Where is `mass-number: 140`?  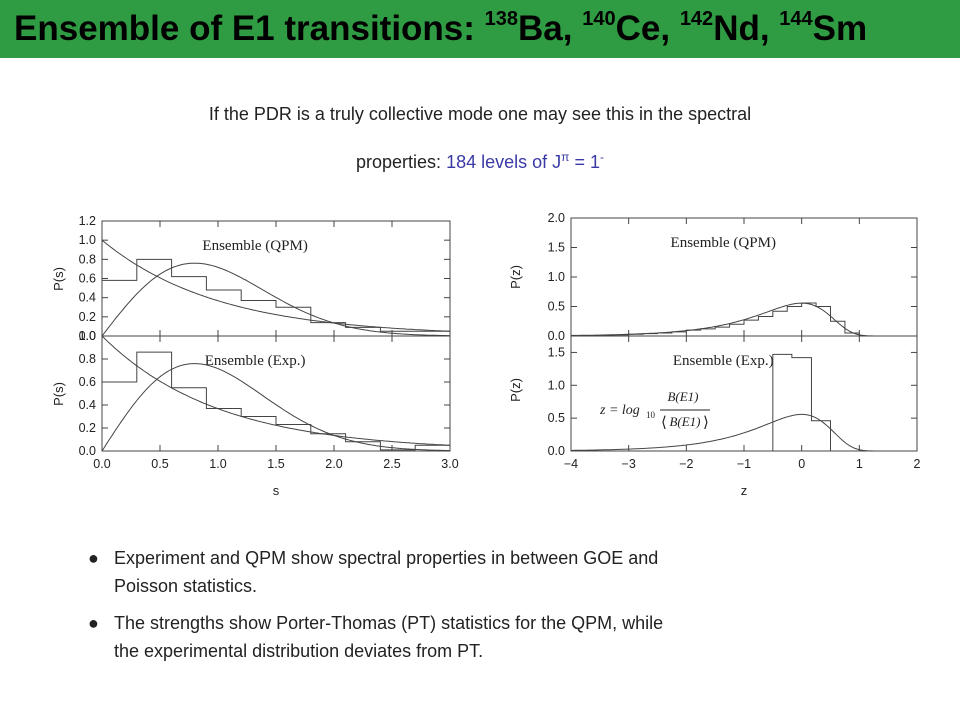
mass-number: 140 is located at coordinates (599, 19).